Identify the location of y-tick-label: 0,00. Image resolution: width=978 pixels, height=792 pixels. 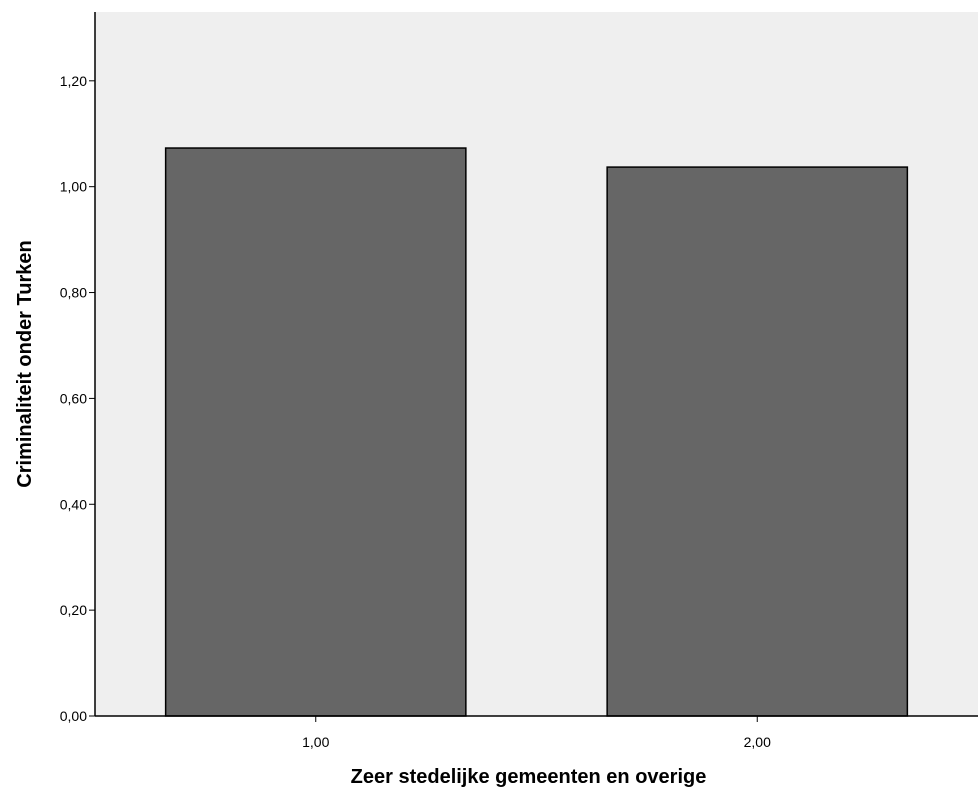
(73, 716).